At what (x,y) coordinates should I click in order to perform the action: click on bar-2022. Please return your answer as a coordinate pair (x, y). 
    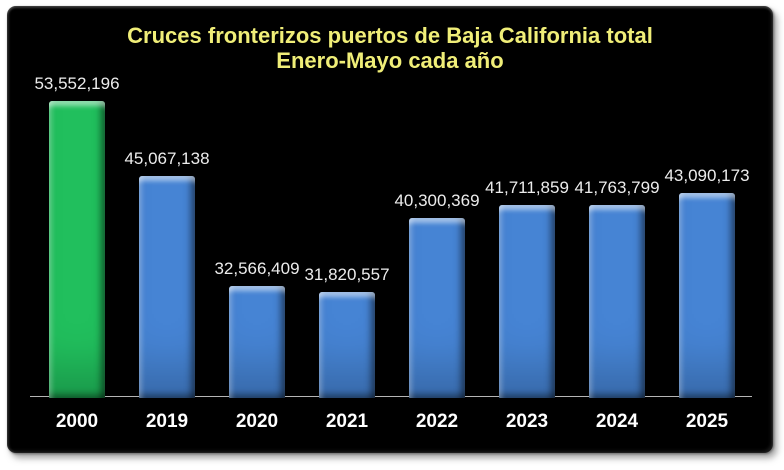
    Looking at the image, I should click on (437, 308).